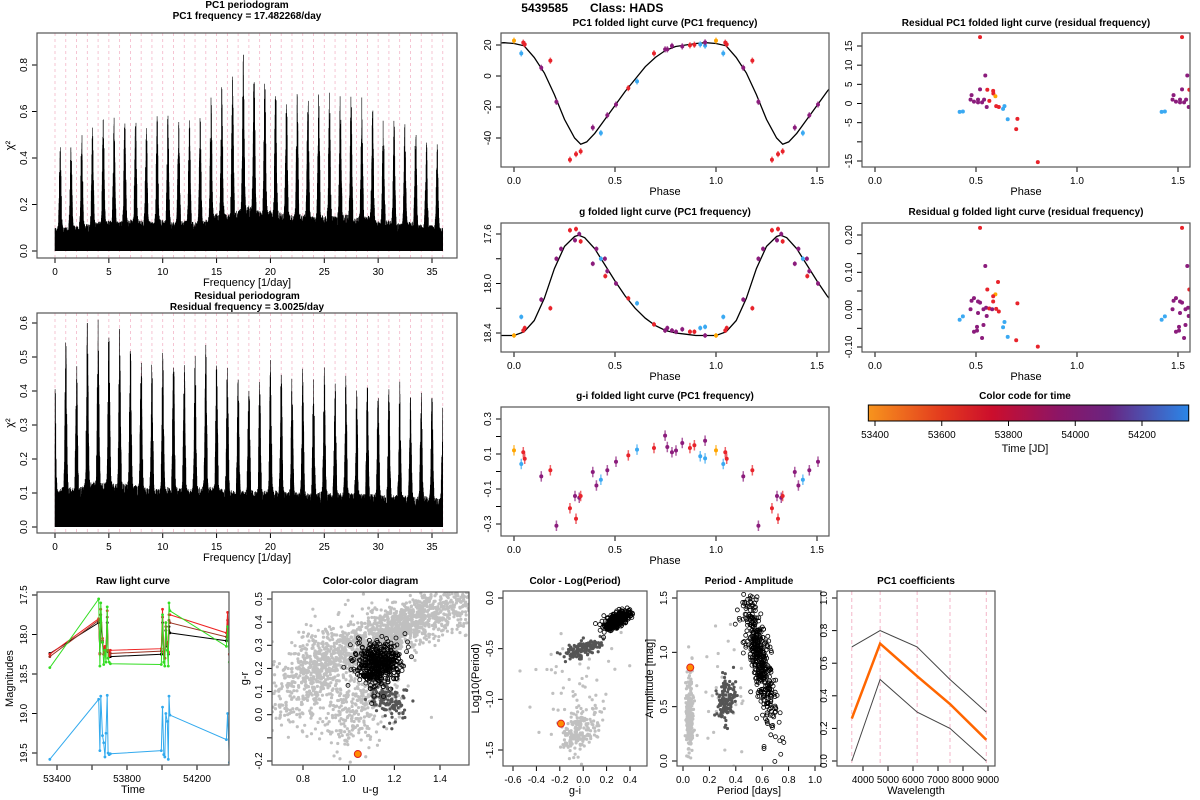 The height and width of the screenshot is (800, 1200). I want to click on panel-title: Color-color diagram, so click(371, 581).